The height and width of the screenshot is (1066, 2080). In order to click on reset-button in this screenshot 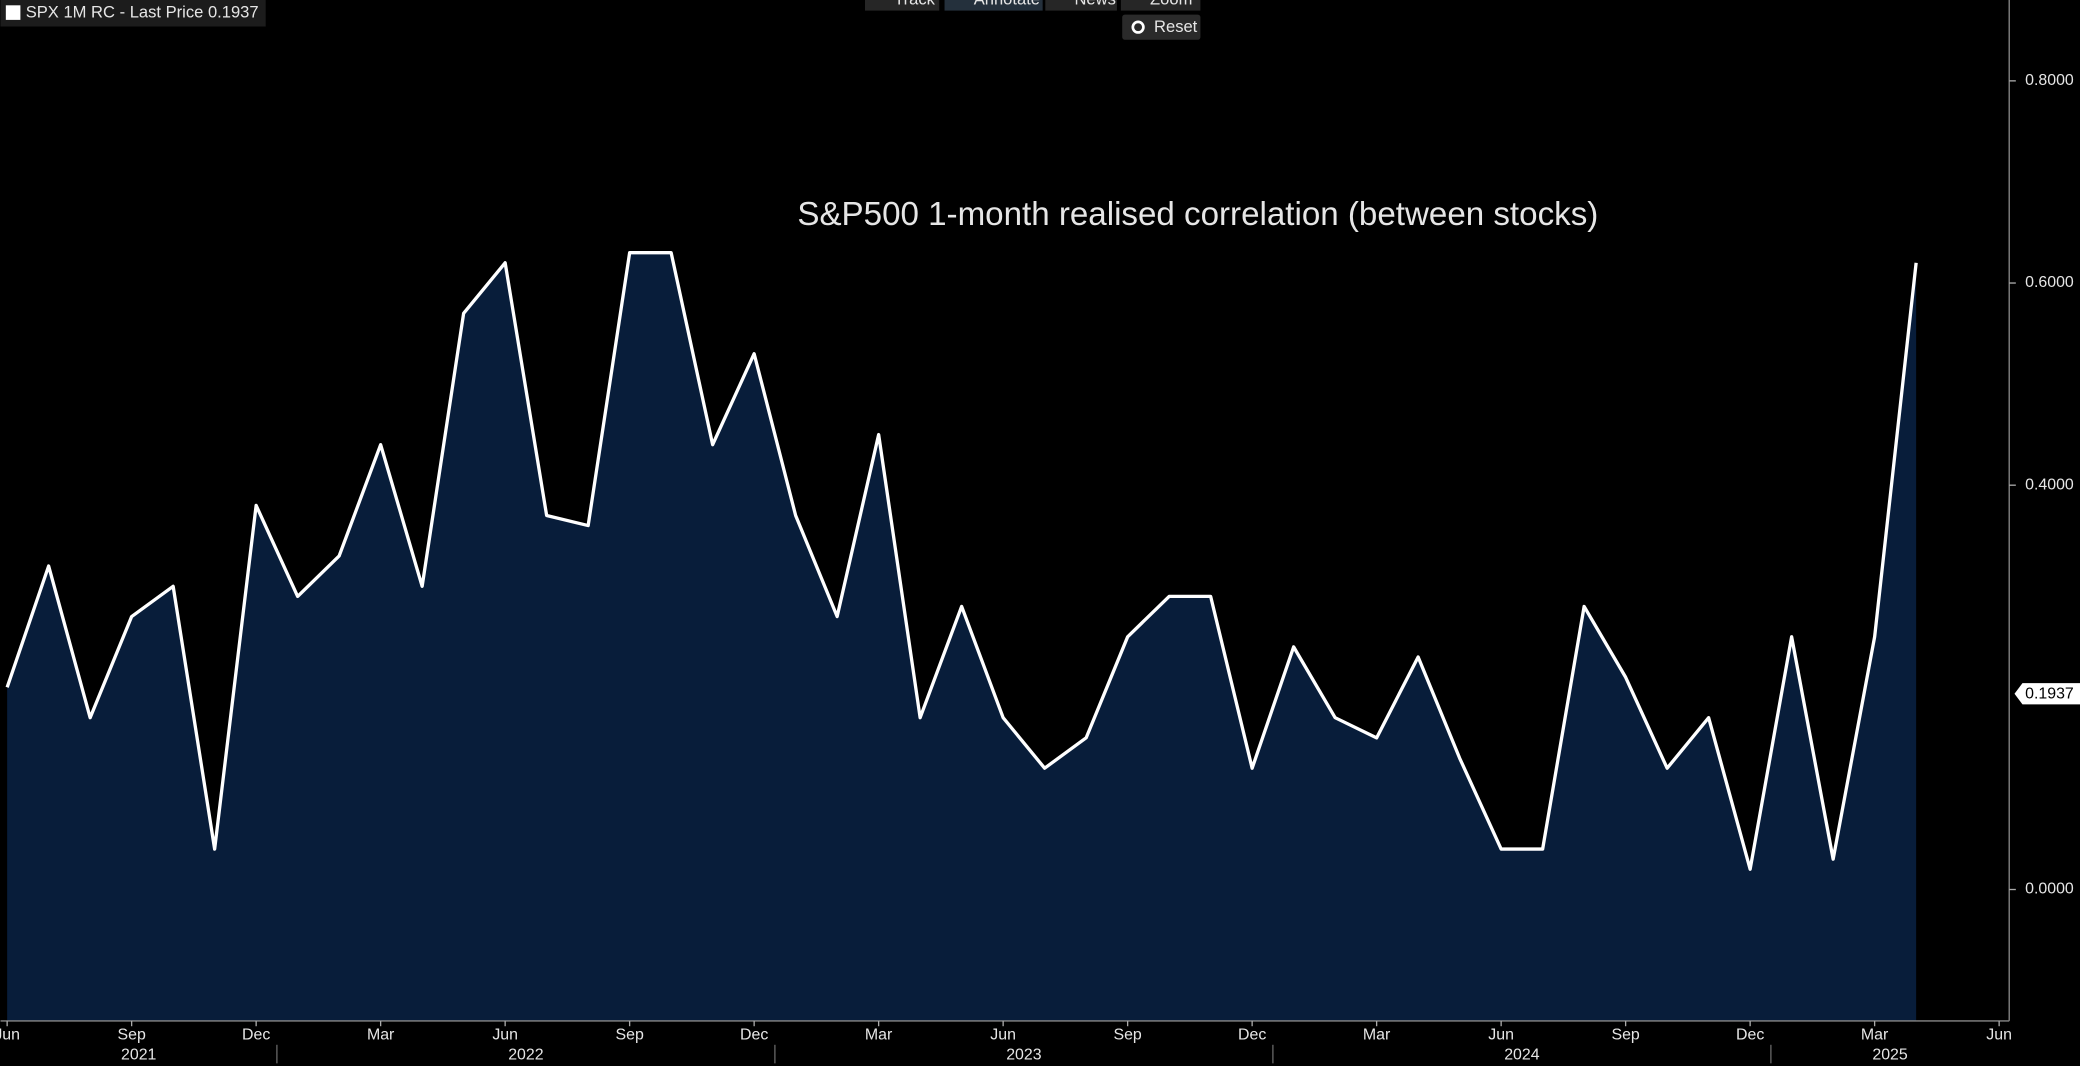, I will do `click(1161, 27)`.